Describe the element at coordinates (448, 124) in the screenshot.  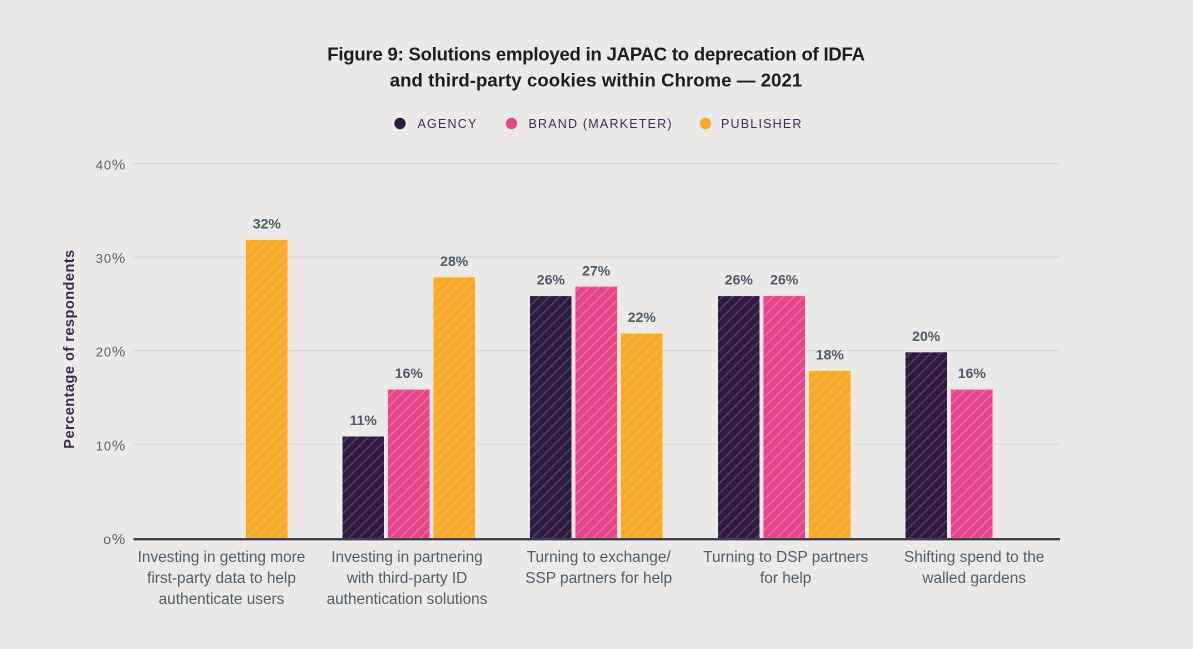
I see `svg-text: AGENCY` at that location.